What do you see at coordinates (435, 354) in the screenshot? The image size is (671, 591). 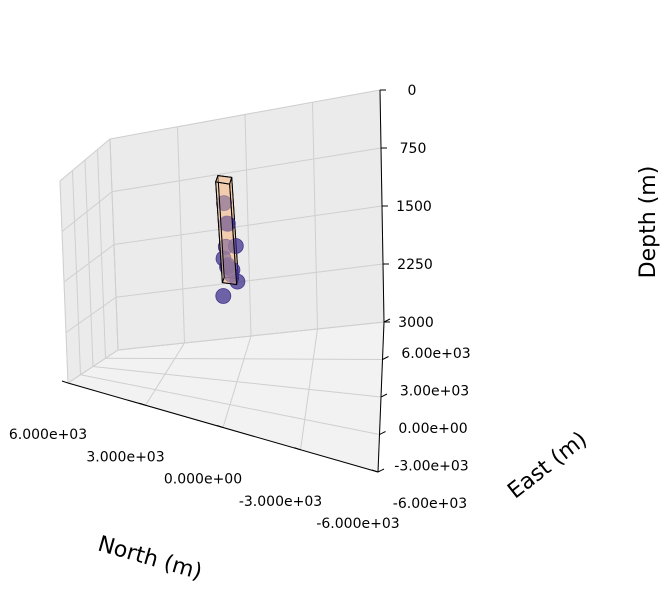 I see `tick-label: 6.00e+03` at bounding box center [435, 354].